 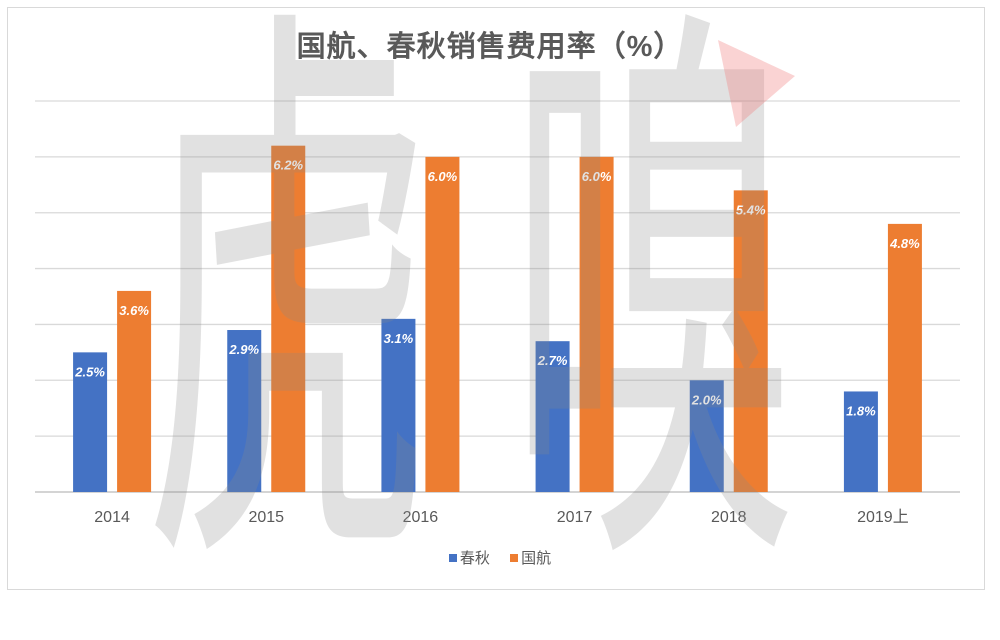 I want to click on data-label: 2.9%, so click(x=243, y=349).